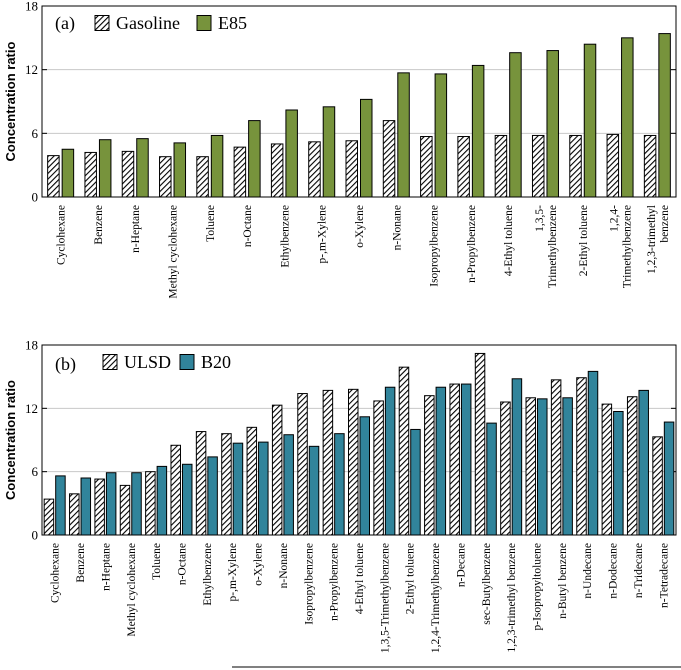  I want to click on legend-swatch-b20, so click(187, 362).